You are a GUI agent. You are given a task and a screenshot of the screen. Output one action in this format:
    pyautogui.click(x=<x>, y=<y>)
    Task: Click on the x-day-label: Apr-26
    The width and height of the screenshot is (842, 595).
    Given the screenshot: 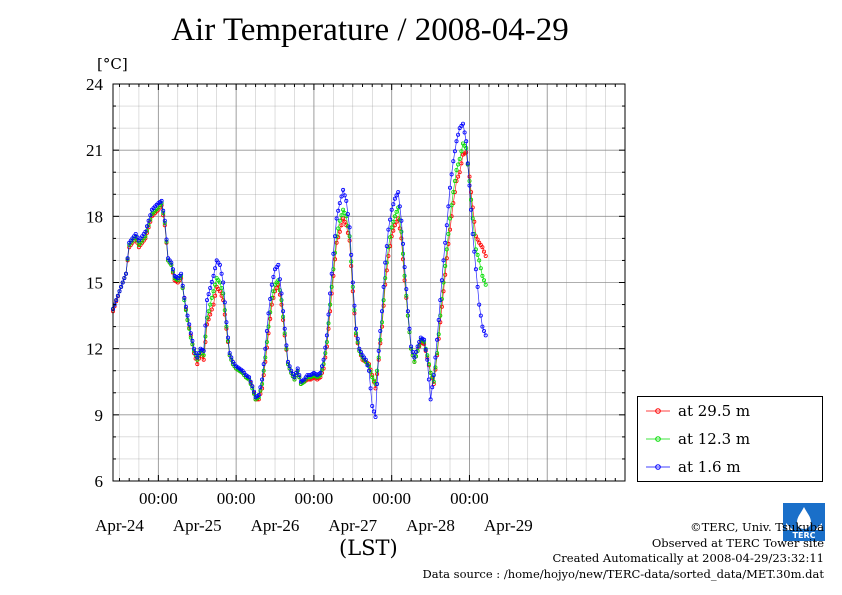 What is the action you would take?
    pyautogui.click(x=275, y=525)
    